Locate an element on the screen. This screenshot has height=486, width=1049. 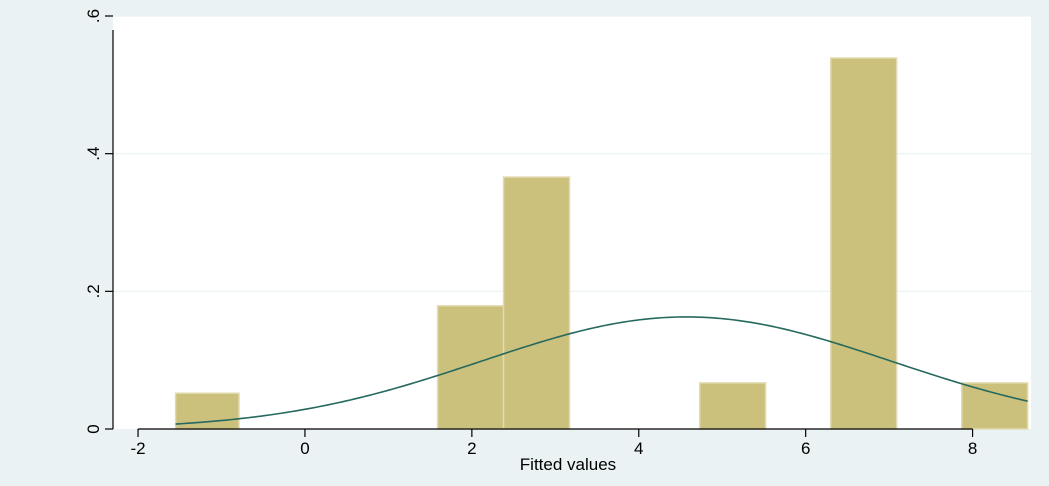
x-tick-label: -2 is located at coordinates (137, 448).